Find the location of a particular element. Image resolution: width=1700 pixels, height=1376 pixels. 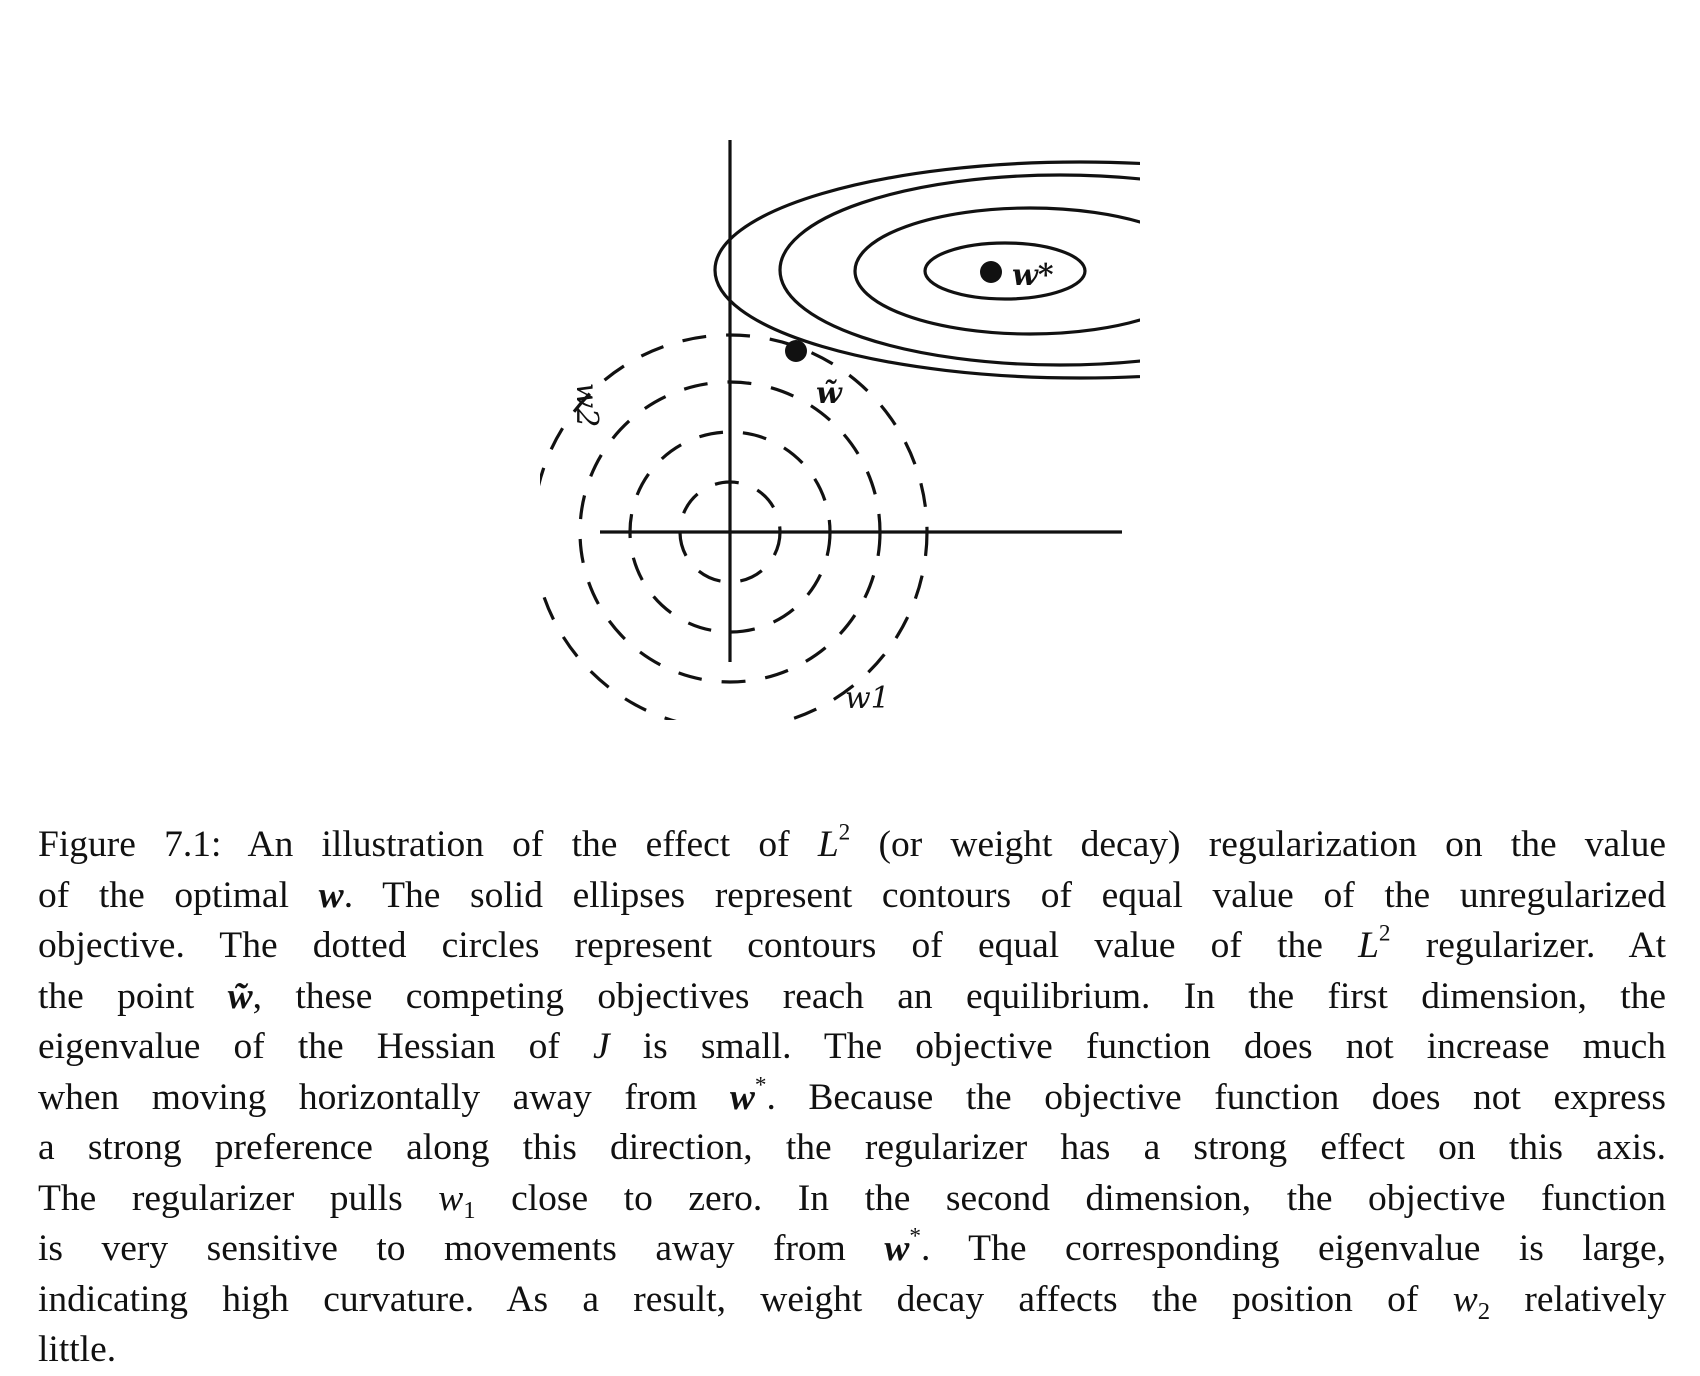

caption-text: relatively is located at coordinates (1578, 1299).